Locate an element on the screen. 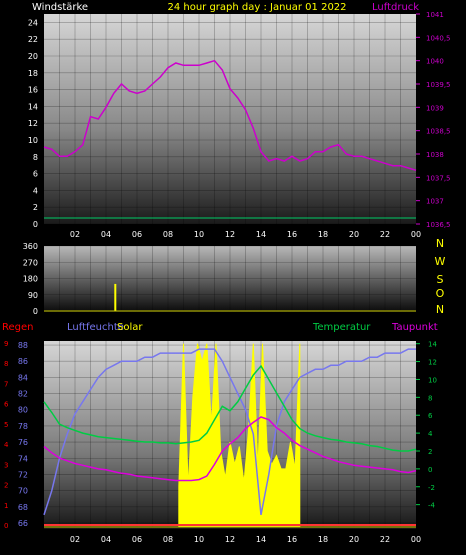 The width and height of the screenshot is (466, 555). luftdruck-tick-label: 1037,5 is located at coordinates (438, 178).